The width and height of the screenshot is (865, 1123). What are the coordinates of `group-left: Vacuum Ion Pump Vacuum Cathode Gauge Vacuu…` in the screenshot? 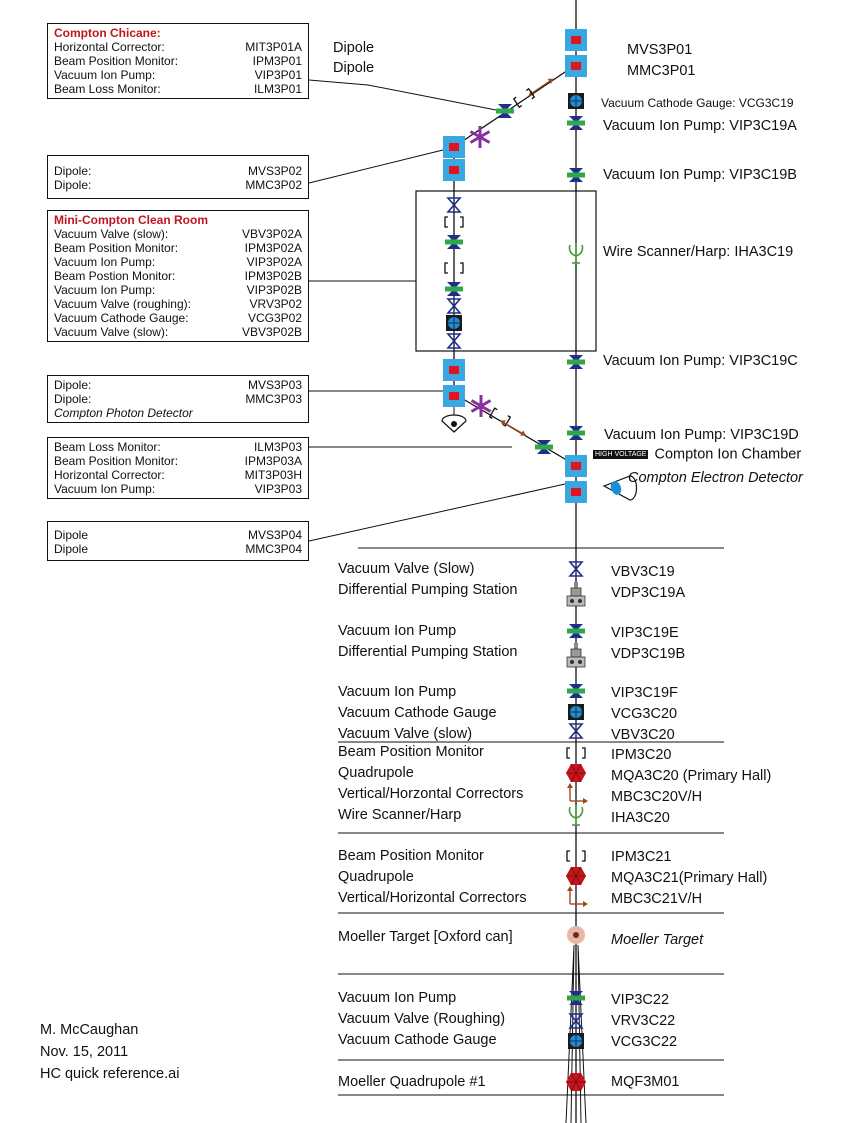 It's located at (417, 713).